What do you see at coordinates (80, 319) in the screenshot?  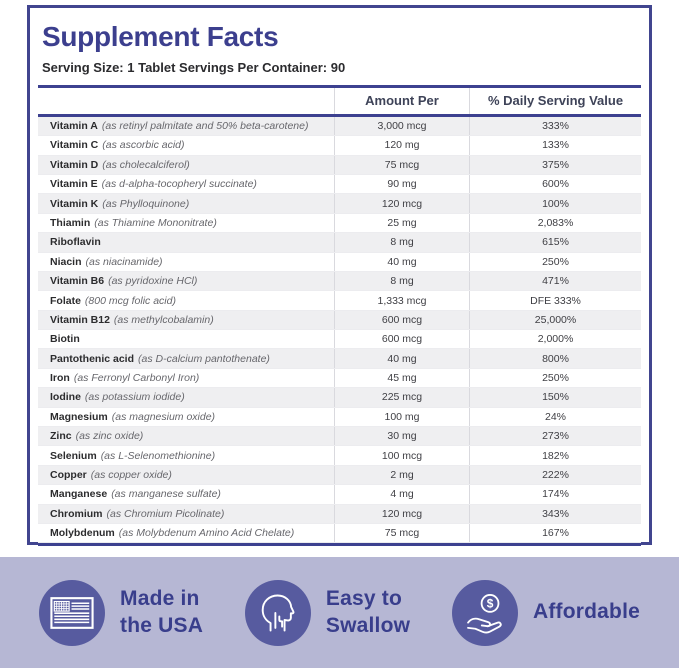 I see `nutrient-name: Vitamin B12` at bounding box center [80, 319].